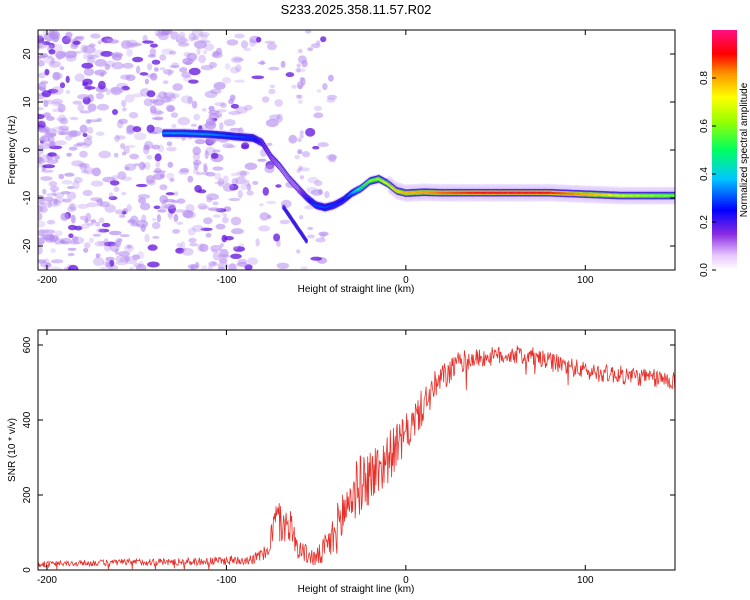  What do you see at coordinates (724, 150) in the screenshot?
I see `colorbar-gradient` at bounding box center [724, 150].